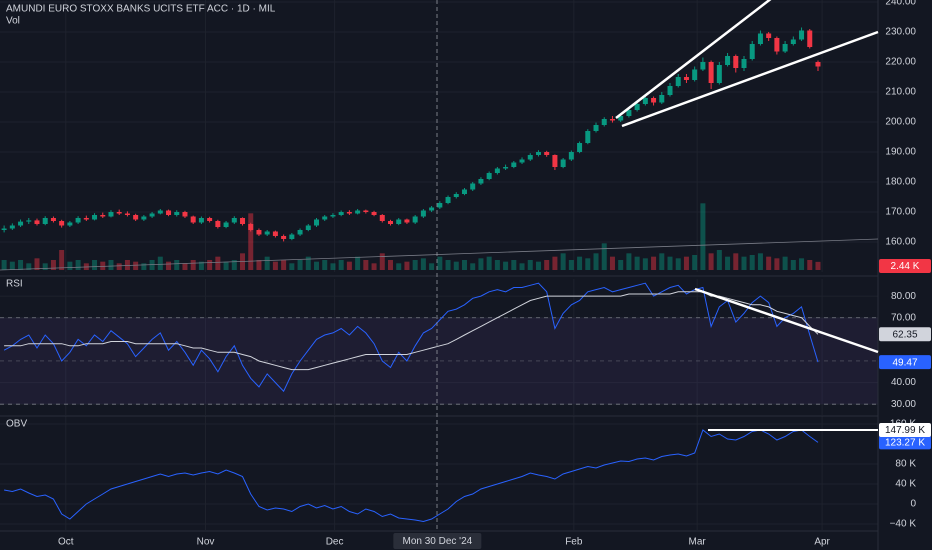 The width and height of the screenshot is (932, 550). Describe the element at coordinates (903, 382) in the screenshot. I see `y-tick-label: 40.00` at that location.